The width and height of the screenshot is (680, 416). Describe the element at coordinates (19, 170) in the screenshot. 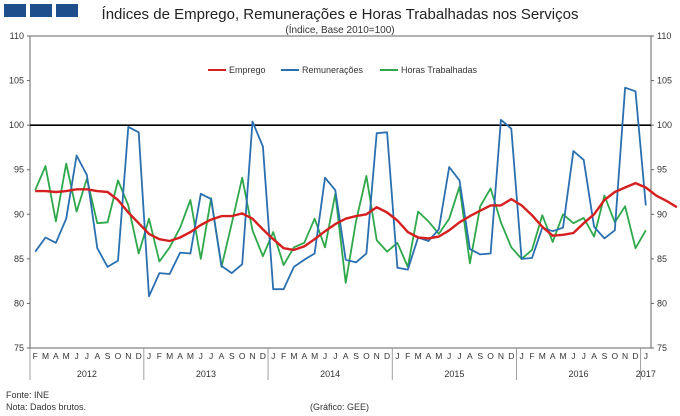

I see `y-tick-label-left: 95` at that location.